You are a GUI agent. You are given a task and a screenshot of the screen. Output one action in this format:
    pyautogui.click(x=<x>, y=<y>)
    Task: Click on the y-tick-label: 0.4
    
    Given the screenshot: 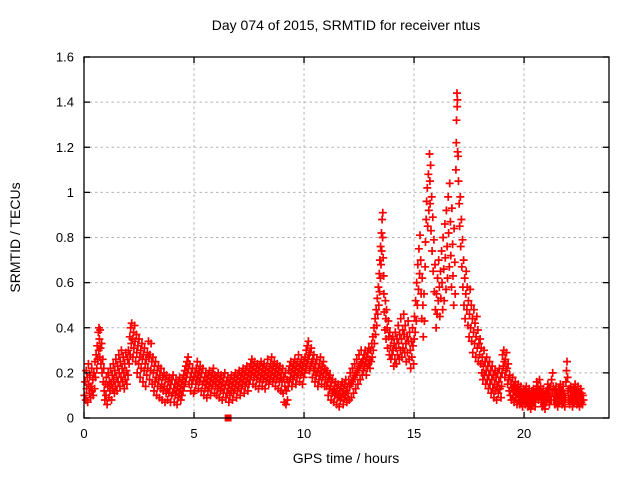 What is the action you would take?
    pyautogui.click(x=65, y=327)
    